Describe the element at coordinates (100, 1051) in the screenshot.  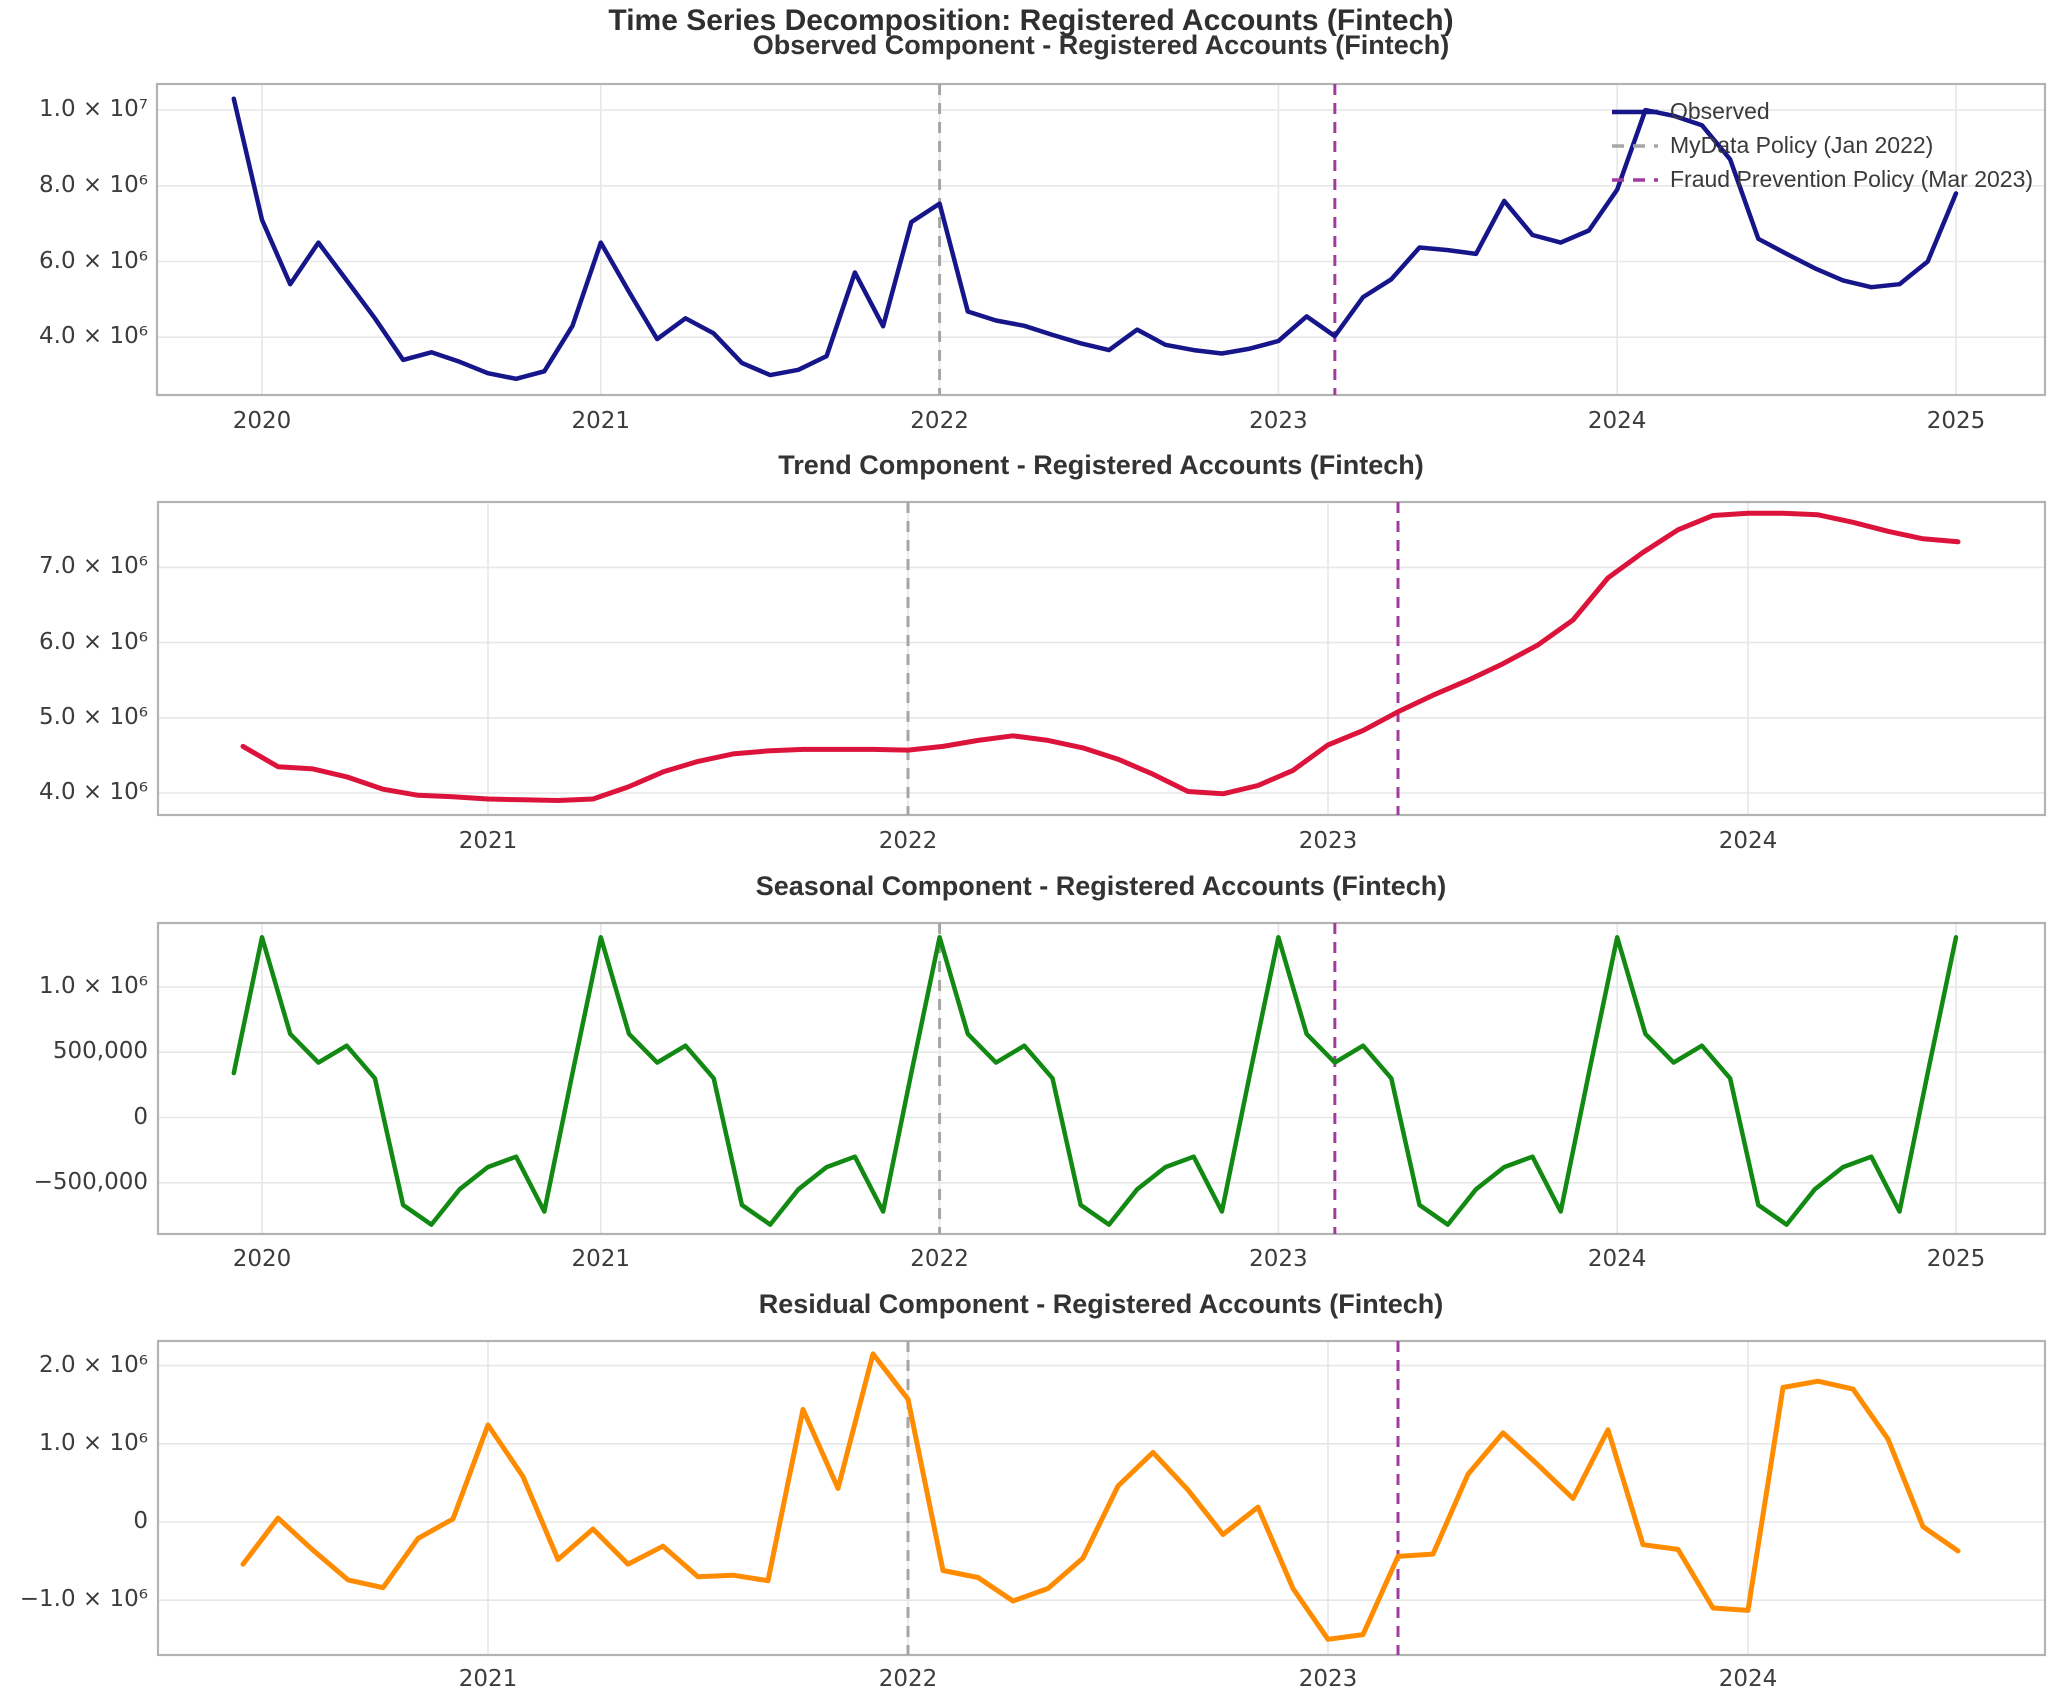
I see `y-tick-label: 500,000` at that location.